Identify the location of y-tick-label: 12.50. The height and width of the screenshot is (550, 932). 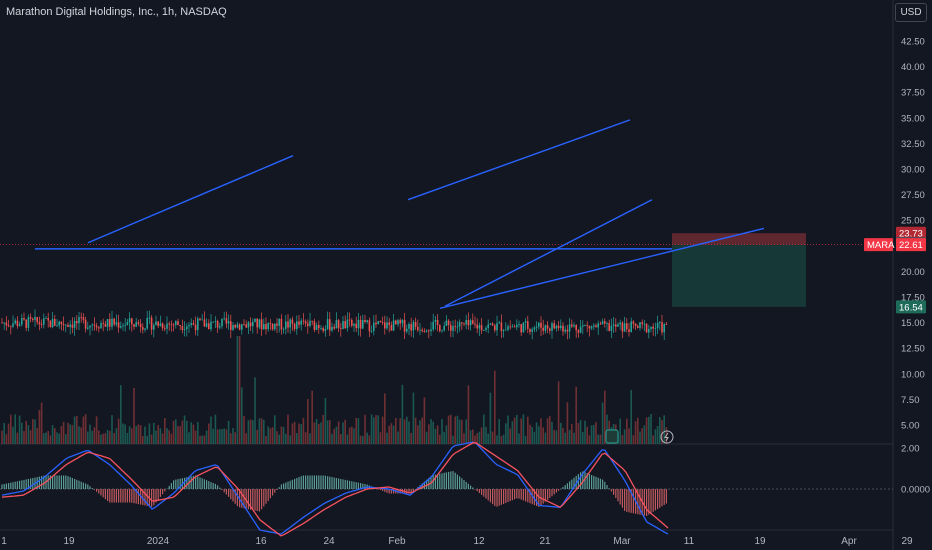
(913, 349).